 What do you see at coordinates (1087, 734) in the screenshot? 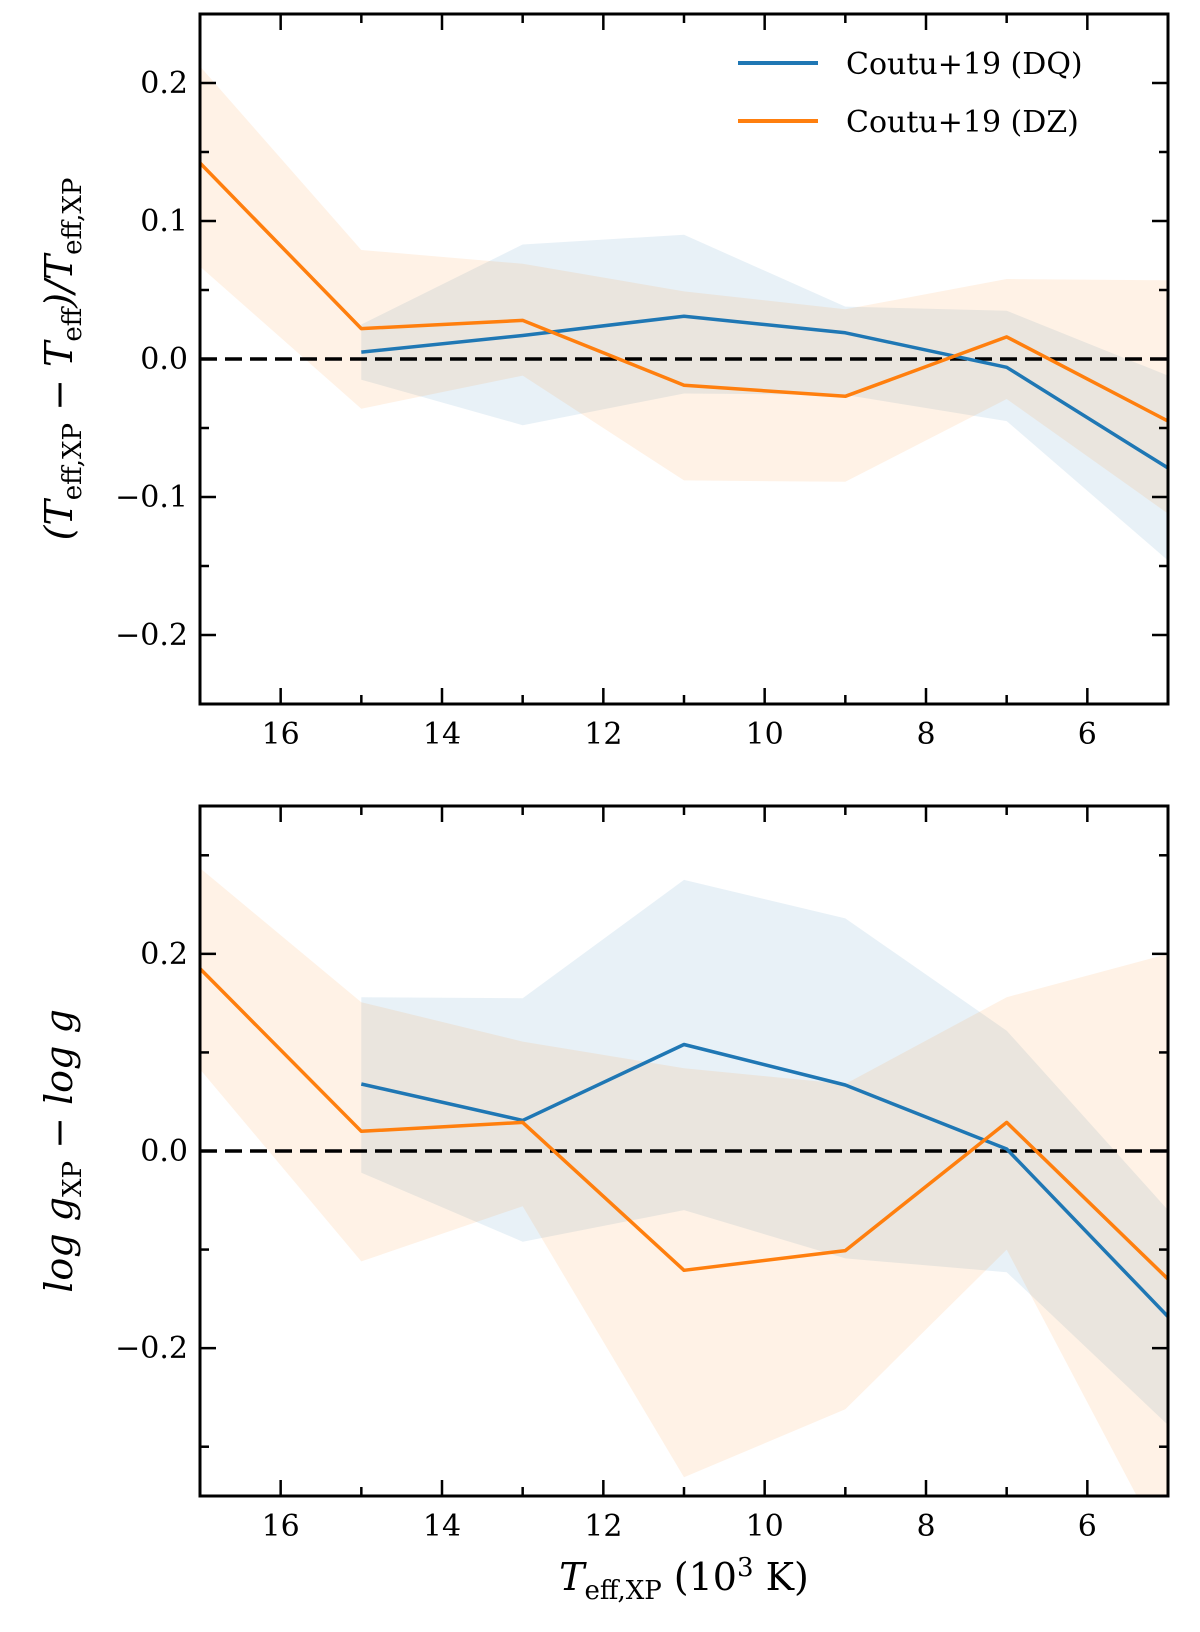
I see `top-xtick-label: 6` at bounding box center [1087, 734].